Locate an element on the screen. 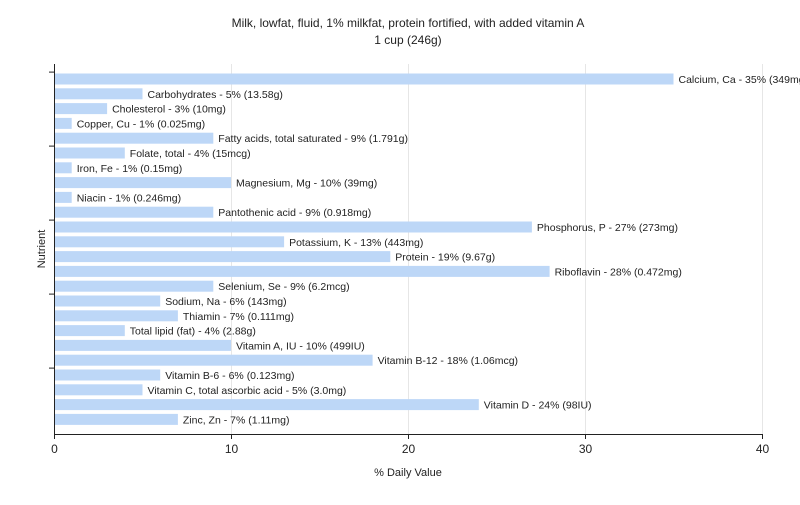 Image resolution: width=800 pixels, height=505 pixels. bar-label: Sodium, Na - 6% (143mg) is located at coordinates (225, 302).